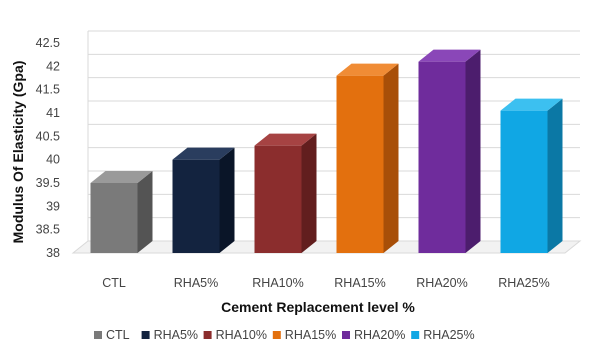 The width and height of the screenshot is (603, 362). Describe the element at coordinates (310, 335) in the screenshot. I see `legend-label: RHA15%` at that location.